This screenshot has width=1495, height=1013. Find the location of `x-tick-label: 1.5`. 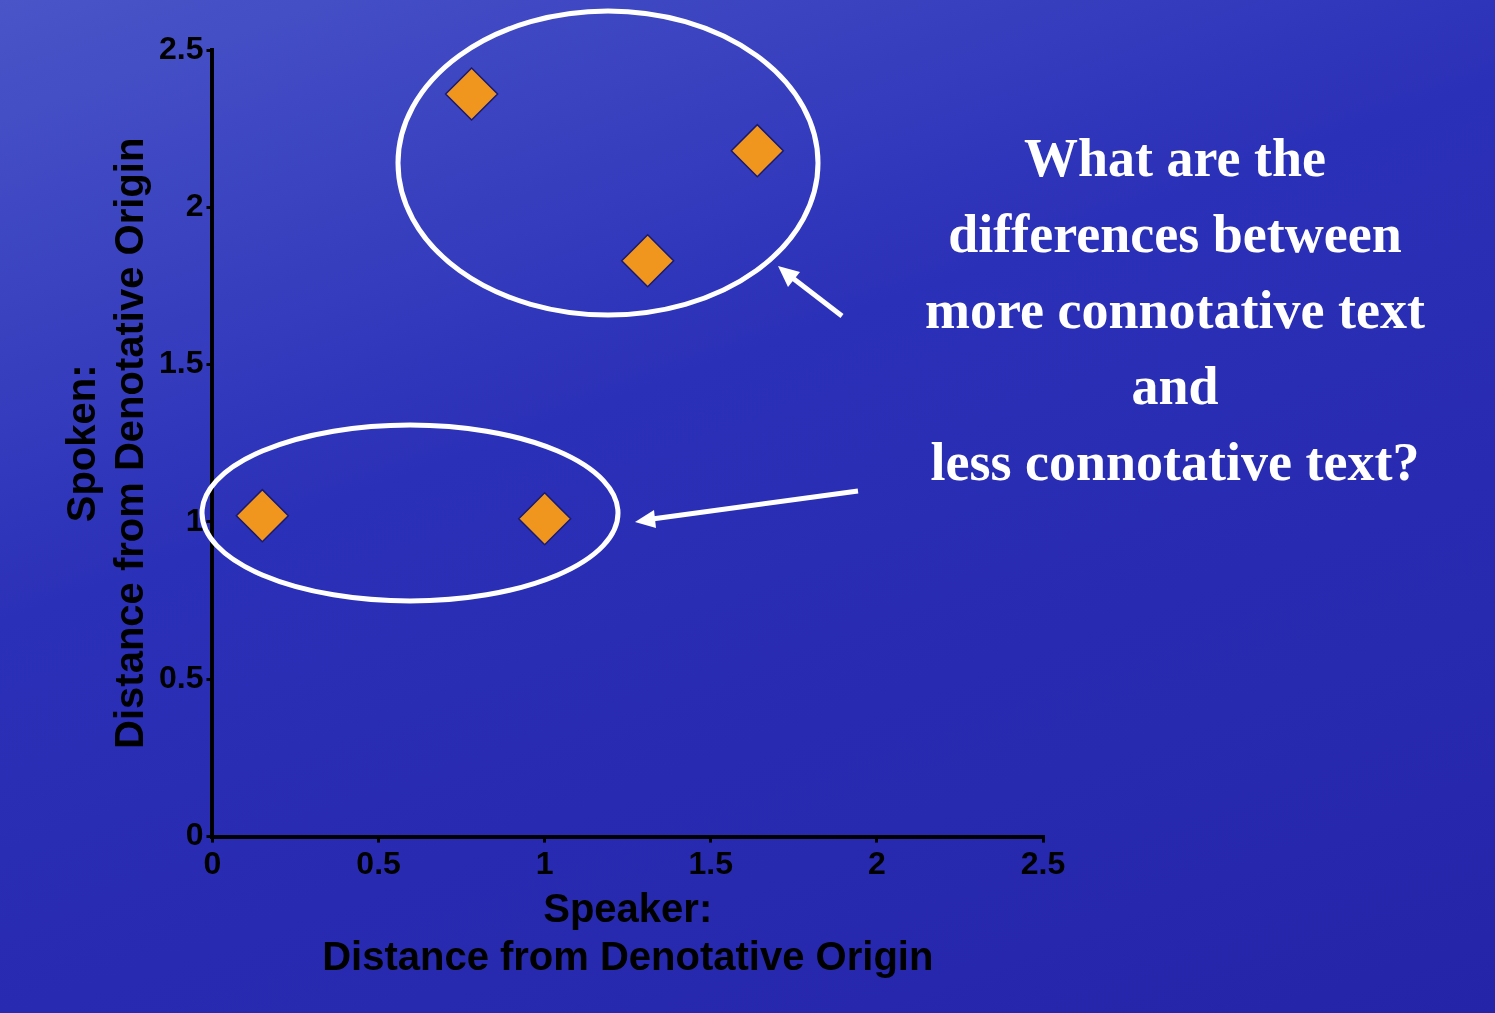

x-tick-label: 1.5 is located at coordinates (711, 862).